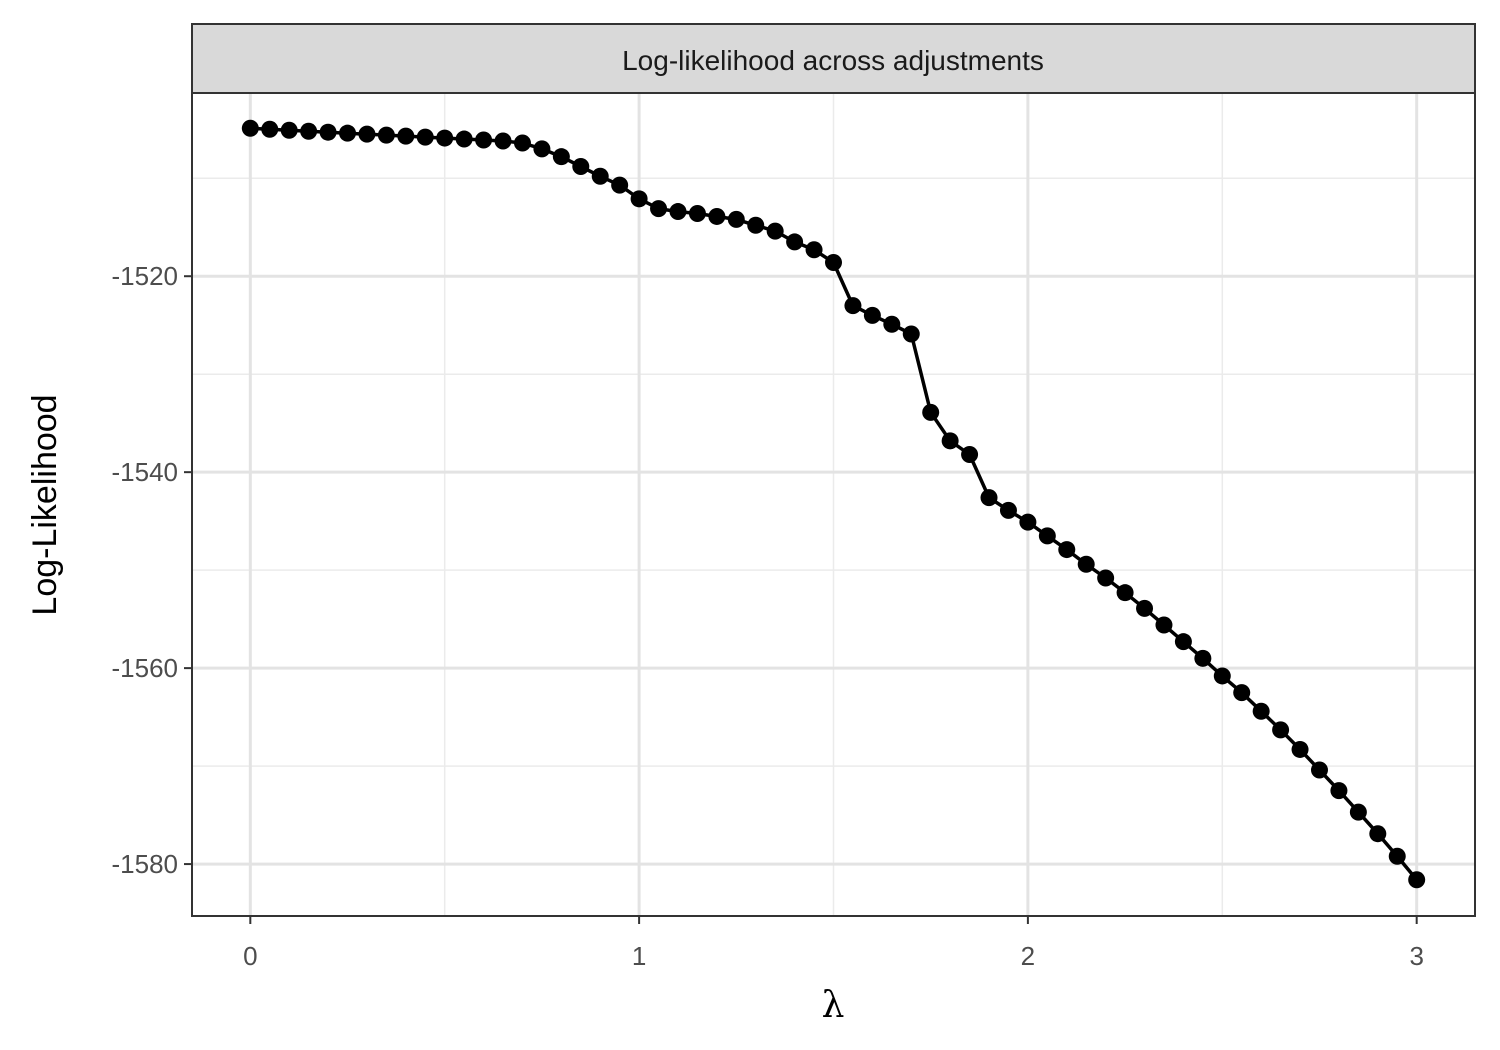  I want to click on chart-title: Log-likelihood across adjustments, so click(833, 60).